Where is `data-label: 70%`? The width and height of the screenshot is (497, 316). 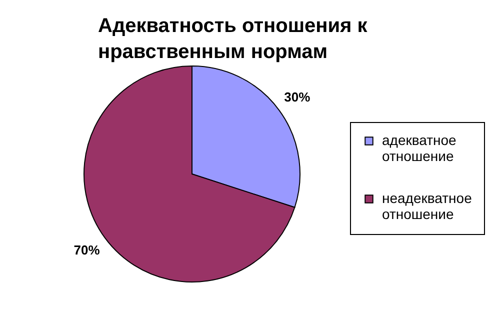
data-label: 70% is located at coordinates (87, 250).